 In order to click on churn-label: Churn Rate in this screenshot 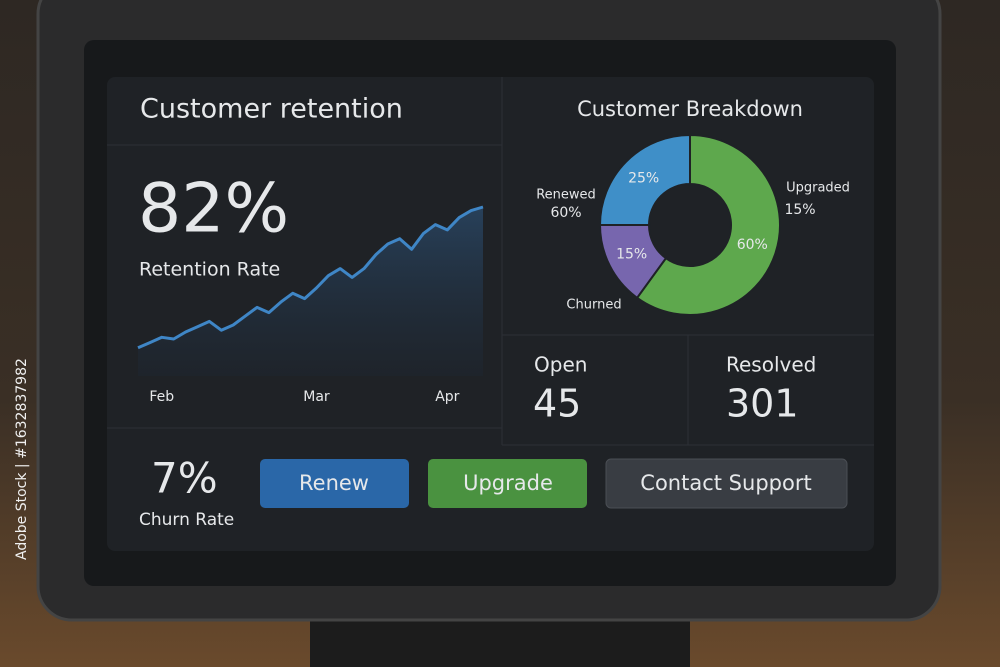, I will do `click(186, 520)`.